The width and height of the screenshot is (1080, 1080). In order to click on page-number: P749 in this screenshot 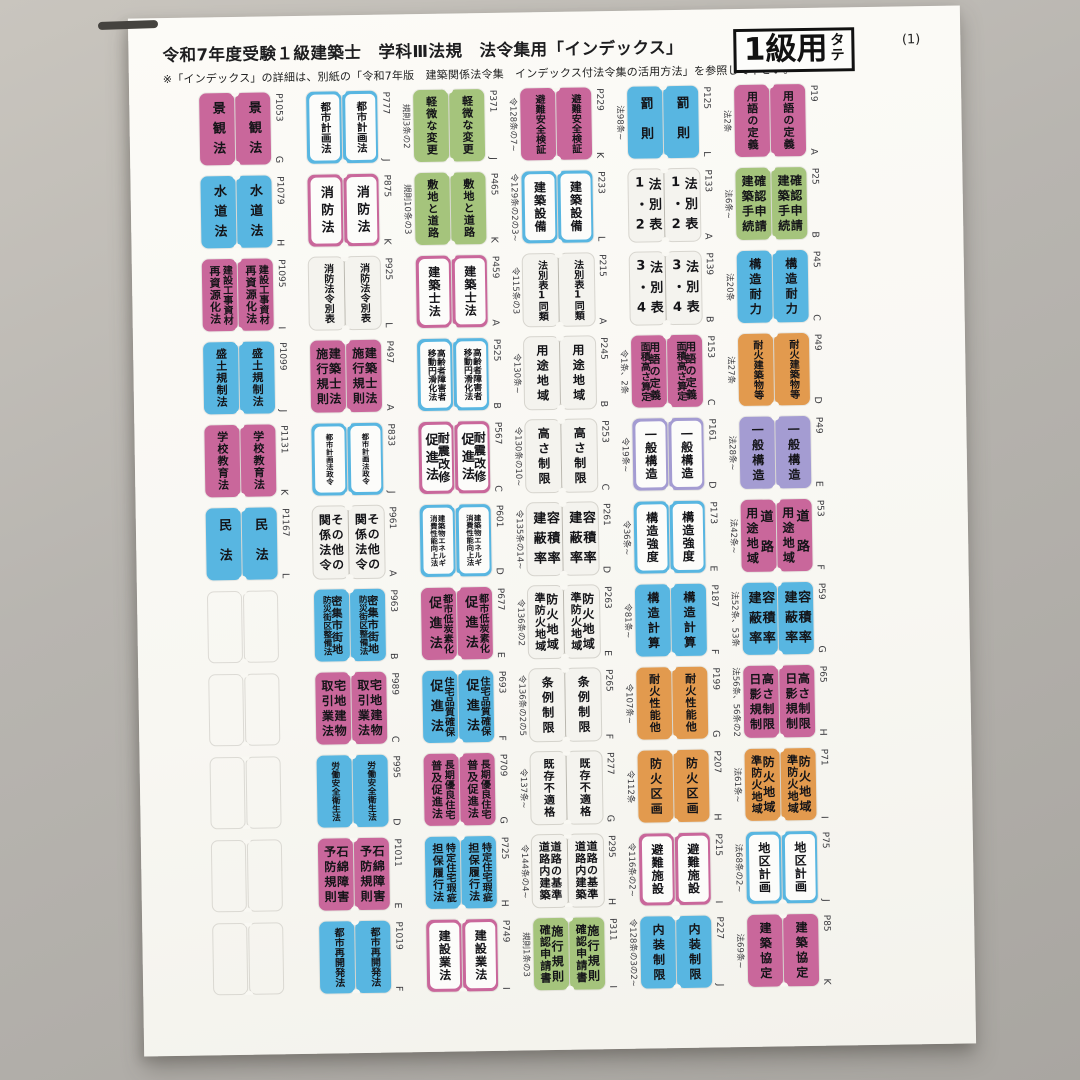, I will do `click(505, 931)`.